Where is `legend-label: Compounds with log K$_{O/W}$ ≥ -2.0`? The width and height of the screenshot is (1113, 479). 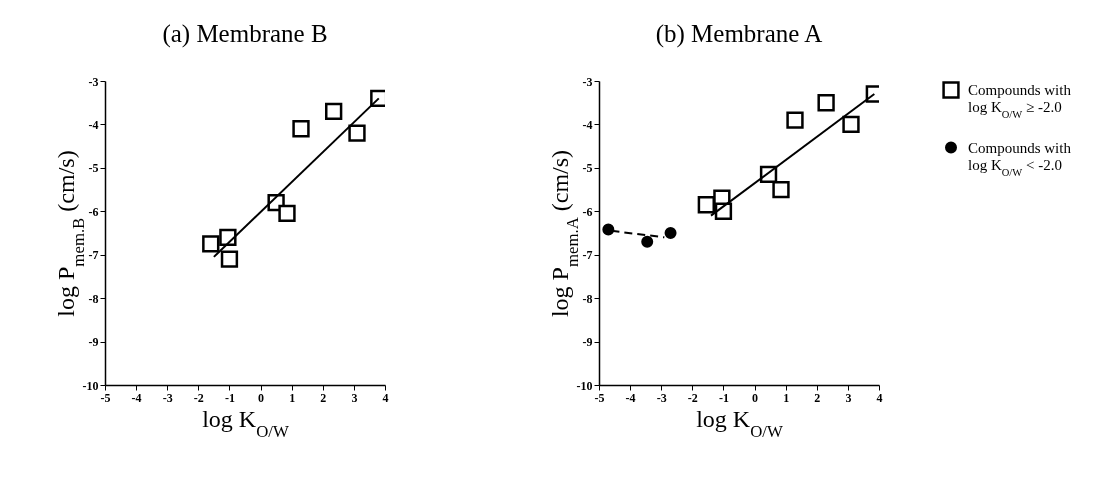
legend-label: Compounds with log K$_{O/W}$ ≥ -2.0 is located at coordinates (1020, 101).